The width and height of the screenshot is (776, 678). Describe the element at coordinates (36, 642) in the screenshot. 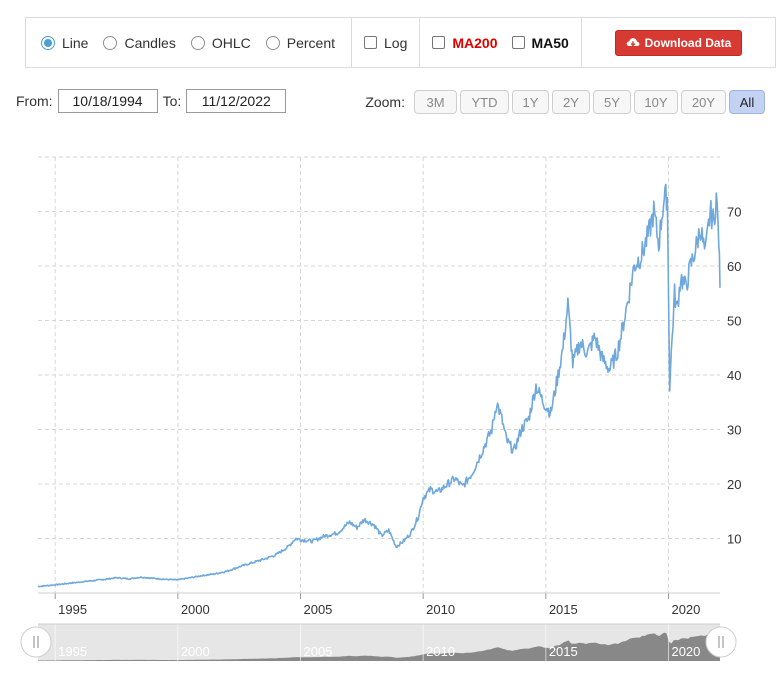

I see `navigator-left-handle` at that location.